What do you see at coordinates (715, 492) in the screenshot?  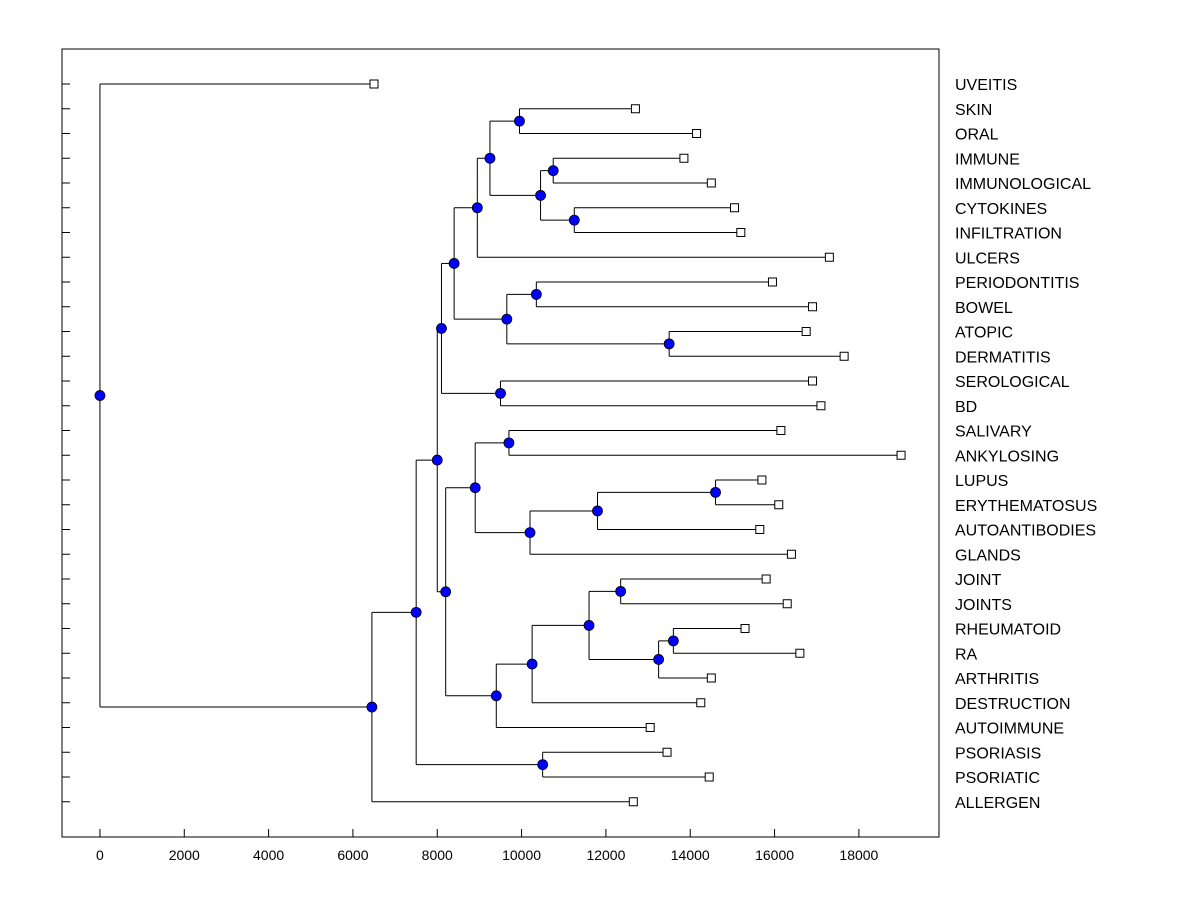 I see `merge-node-m_lupus` at bounding box center [715, 492].